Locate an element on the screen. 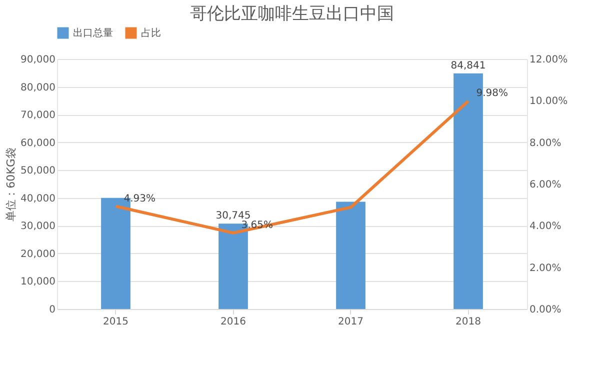 The image size is (616, 369). chart-title: 哥伦比亚咖啡生豆出口中国 is located at coordinates (292, 14).